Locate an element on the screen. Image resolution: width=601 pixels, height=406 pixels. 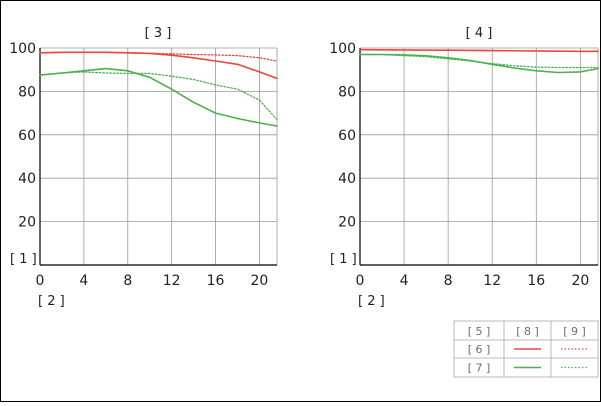
legend-header-cell: [ 9 ] is located at coordinates (574, 331).